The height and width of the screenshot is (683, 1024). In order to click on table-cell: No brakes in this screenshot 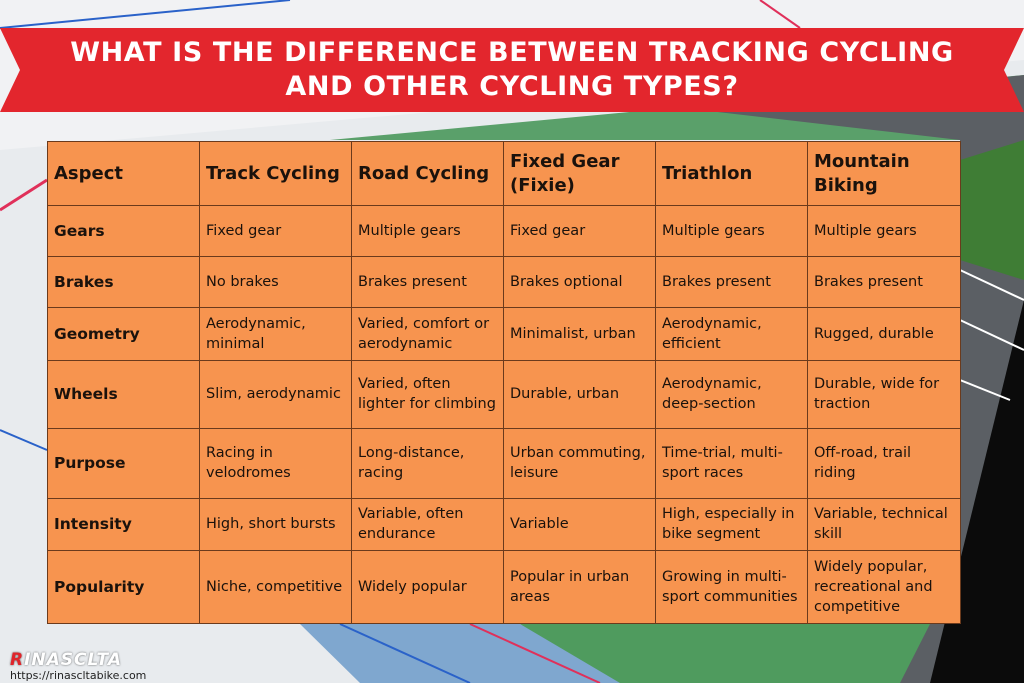, I will do `click(275, 282)`.